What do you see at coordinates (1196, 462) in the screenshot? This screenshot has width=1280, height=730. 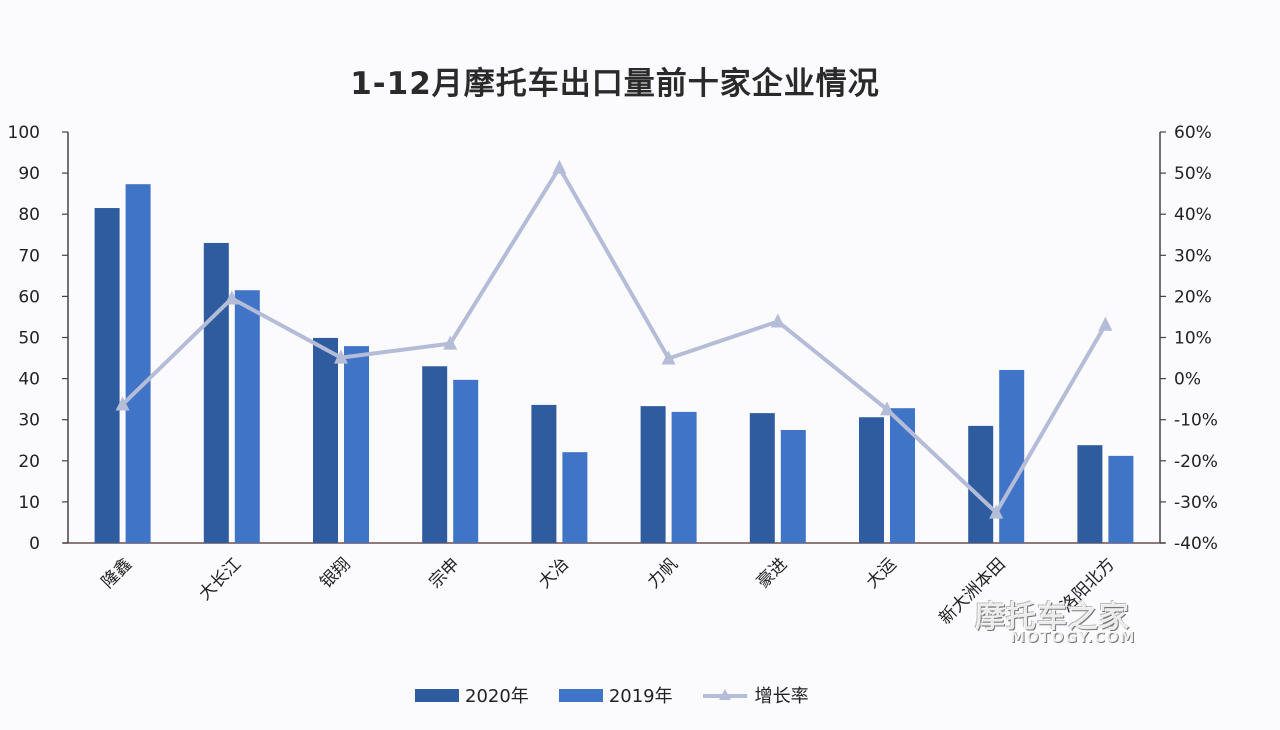 I see `right-y-tick-label: -20%` at bounding box center [1196, 462].